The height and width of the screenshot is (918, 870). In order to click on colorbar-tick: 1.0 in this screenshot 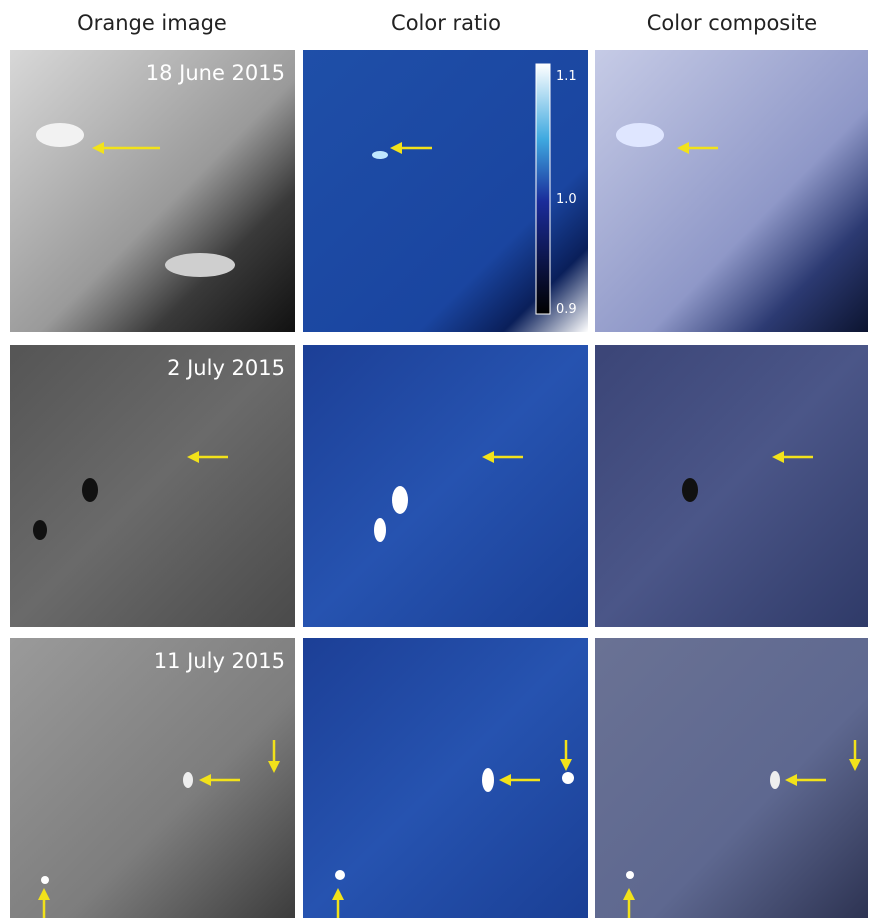, I will do `click(566, 199)`.